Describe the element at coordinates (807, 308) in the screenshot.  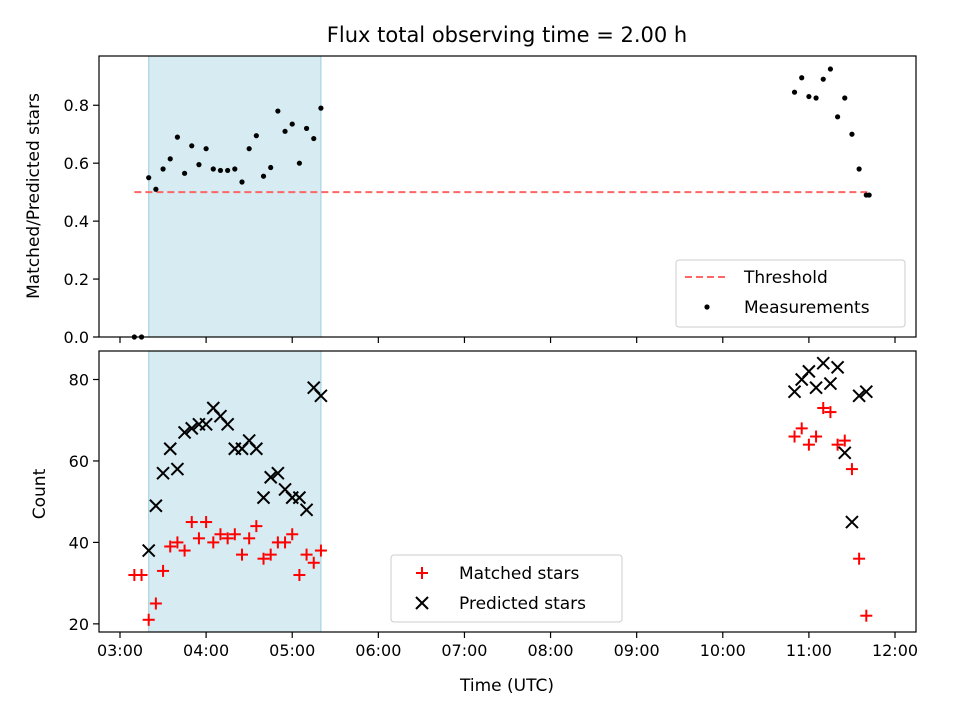
I see `legend-measurements-label: Measurements` at that location.